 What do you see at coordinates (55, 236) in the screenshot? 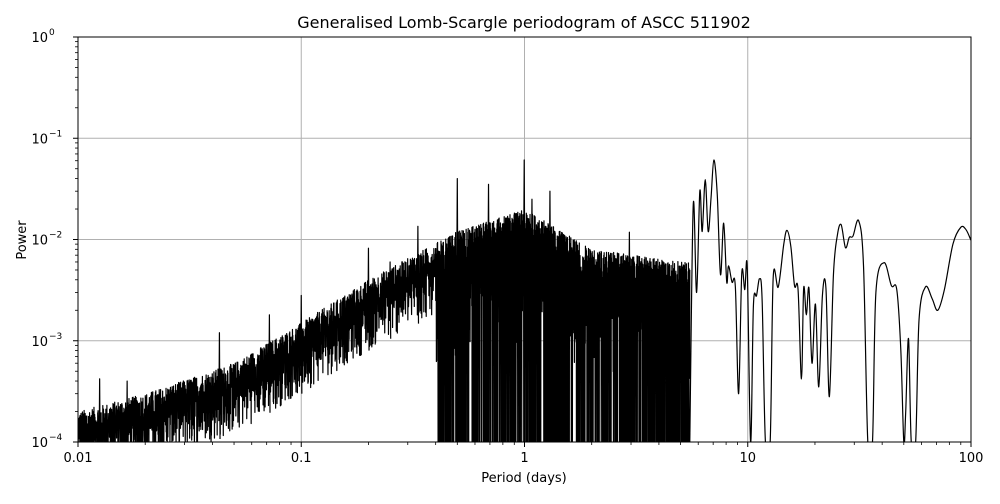
I see `y-tick-exponent: −2` at bounding box center [55, 236].